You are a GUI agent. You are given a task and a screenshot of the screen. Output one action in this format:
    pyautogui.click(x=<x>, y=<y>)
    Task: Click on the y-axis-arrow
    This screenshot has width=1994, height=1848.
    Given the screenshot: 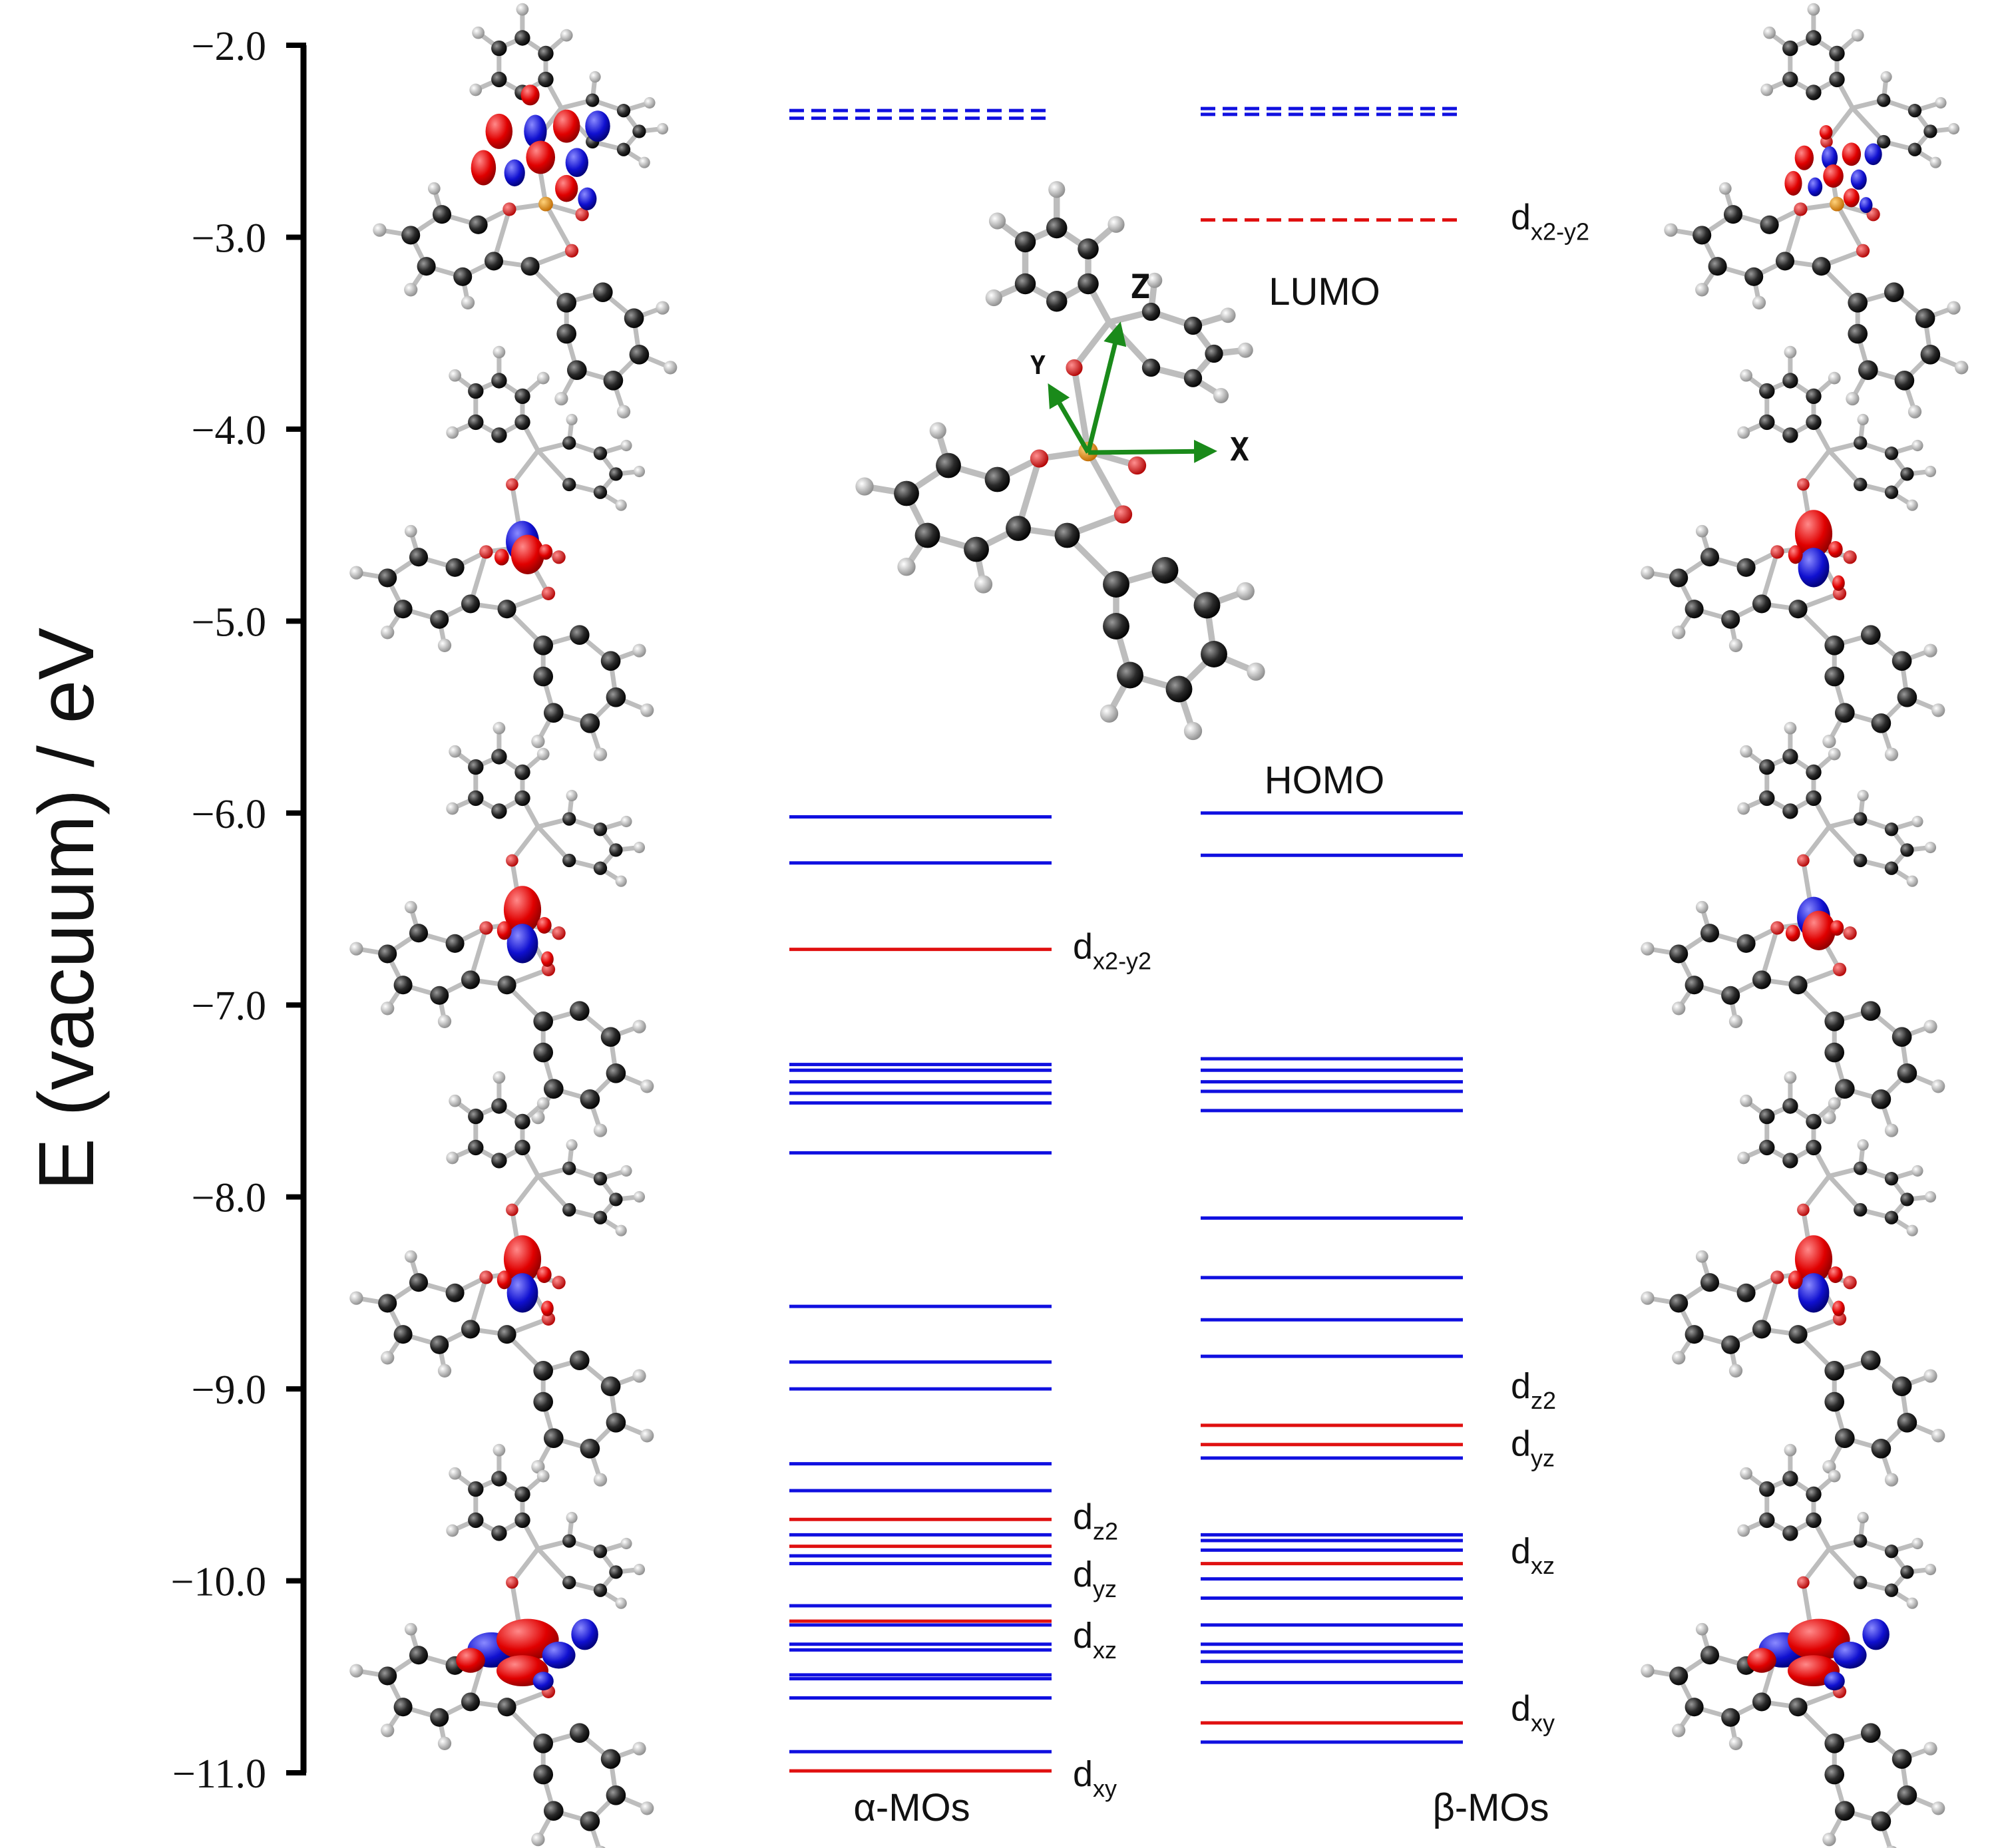 What is the action you would take?
    pyautogui.click(x=1069, y=418)
    